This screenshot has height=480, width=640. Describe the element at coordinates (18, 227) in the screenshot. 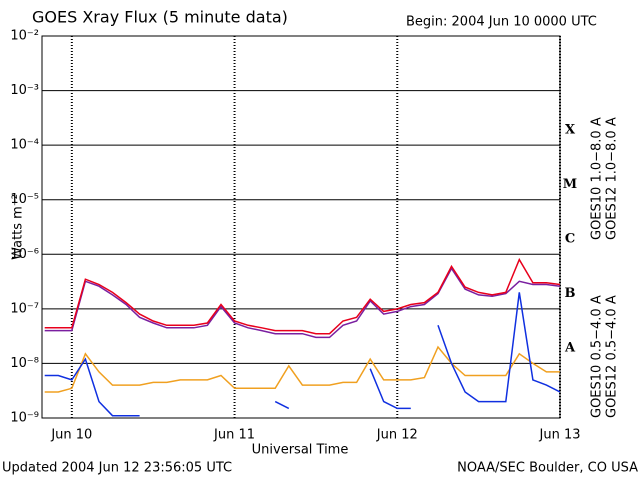

I see `y-axis-label: Watts m⁻²` at that location.